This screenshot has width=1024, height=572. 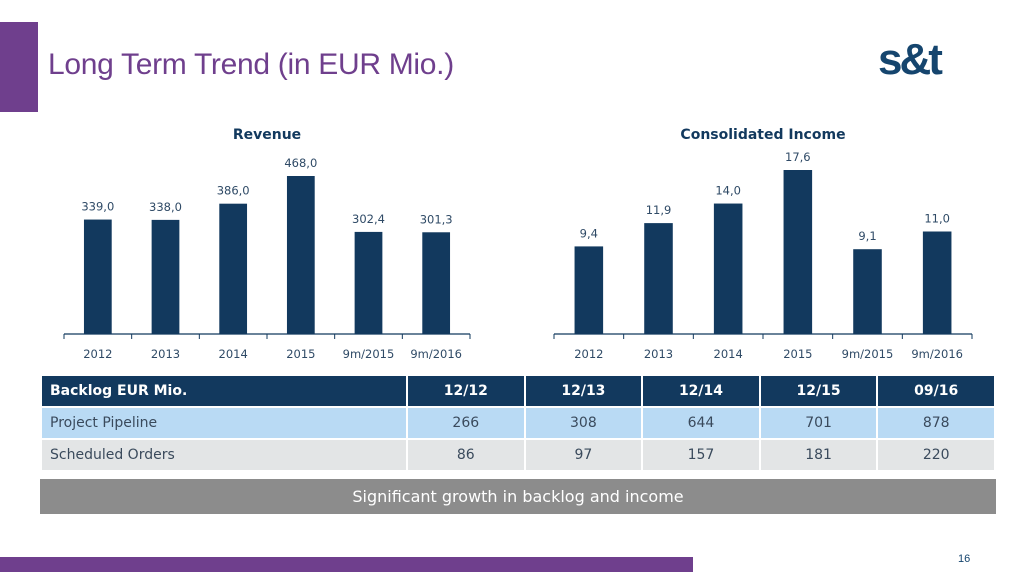 I want to click on table-header-cell: 09/16, so click(x=936, y=391).